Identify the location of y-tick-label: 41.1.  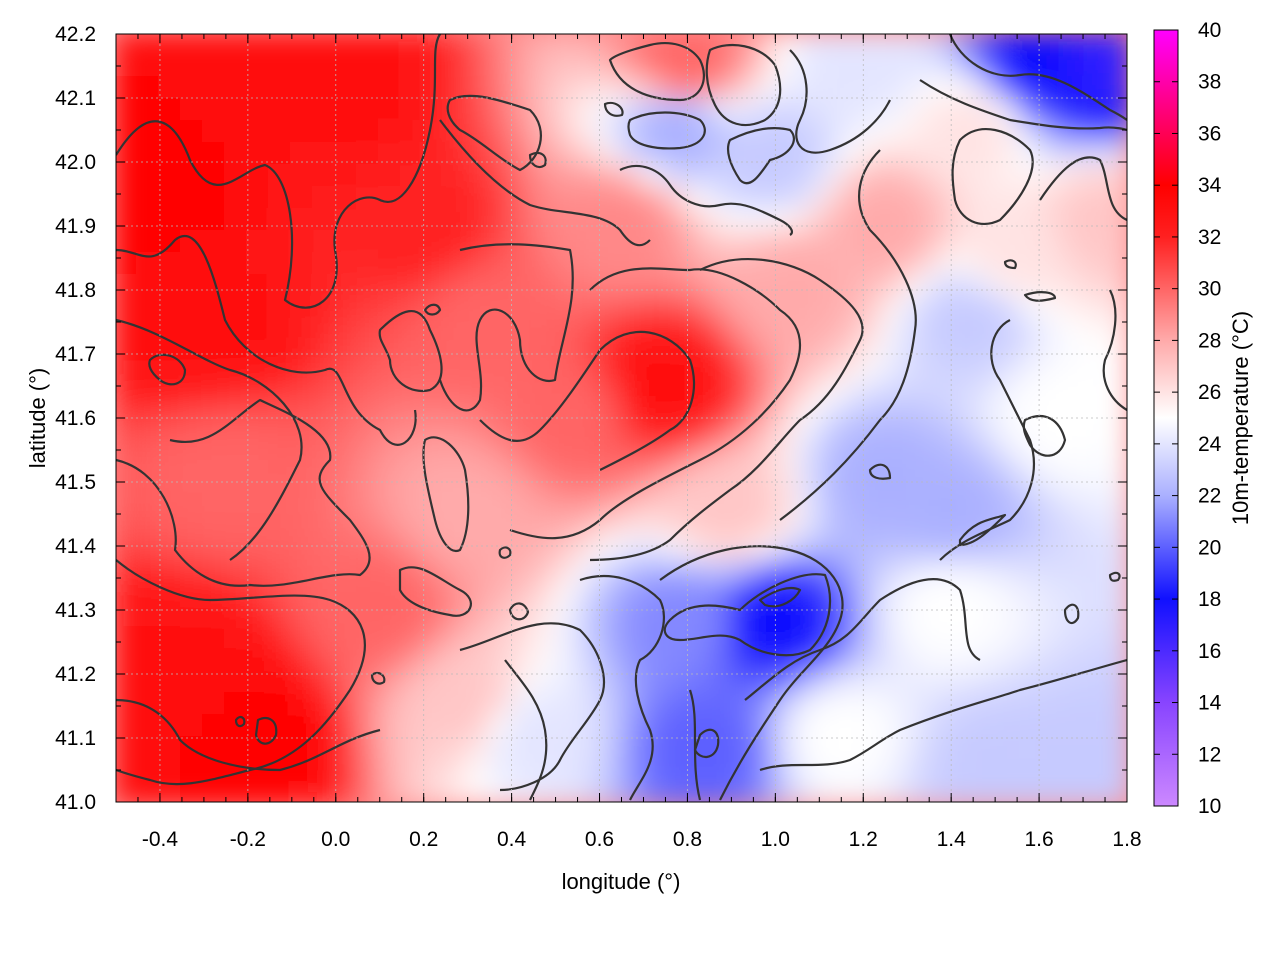
(75, 738).